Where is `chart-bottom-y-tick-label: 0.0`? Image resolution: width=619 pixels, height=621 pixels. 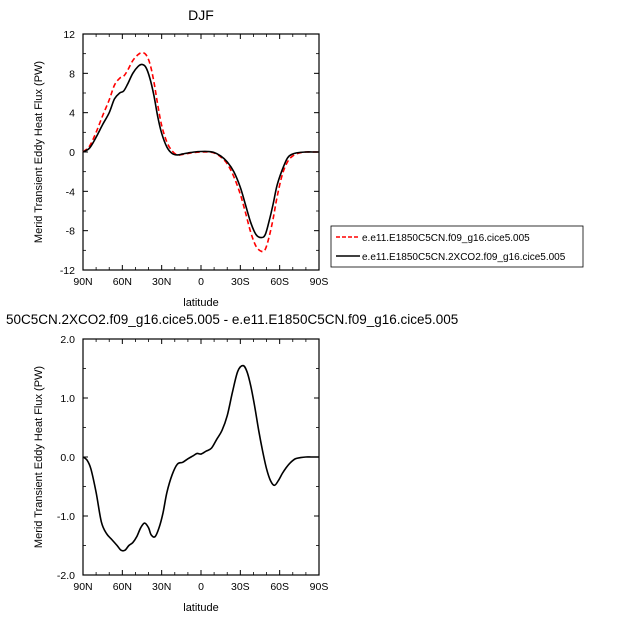 chart-bottom-y-tick-label: 0.0 is located at coordinates (67, 458).